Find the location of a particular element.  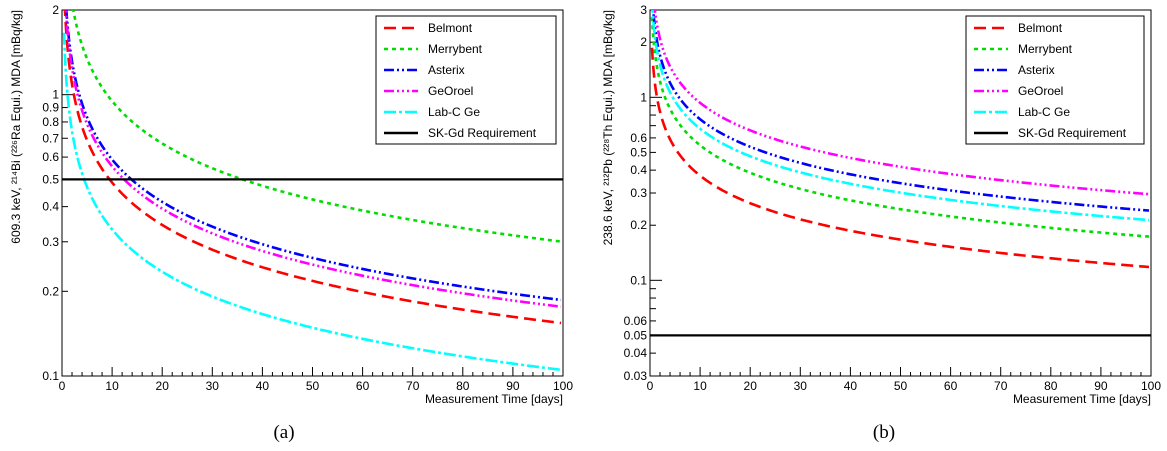

y-tick-label: 0.8 is located at coordinates (50, 122).